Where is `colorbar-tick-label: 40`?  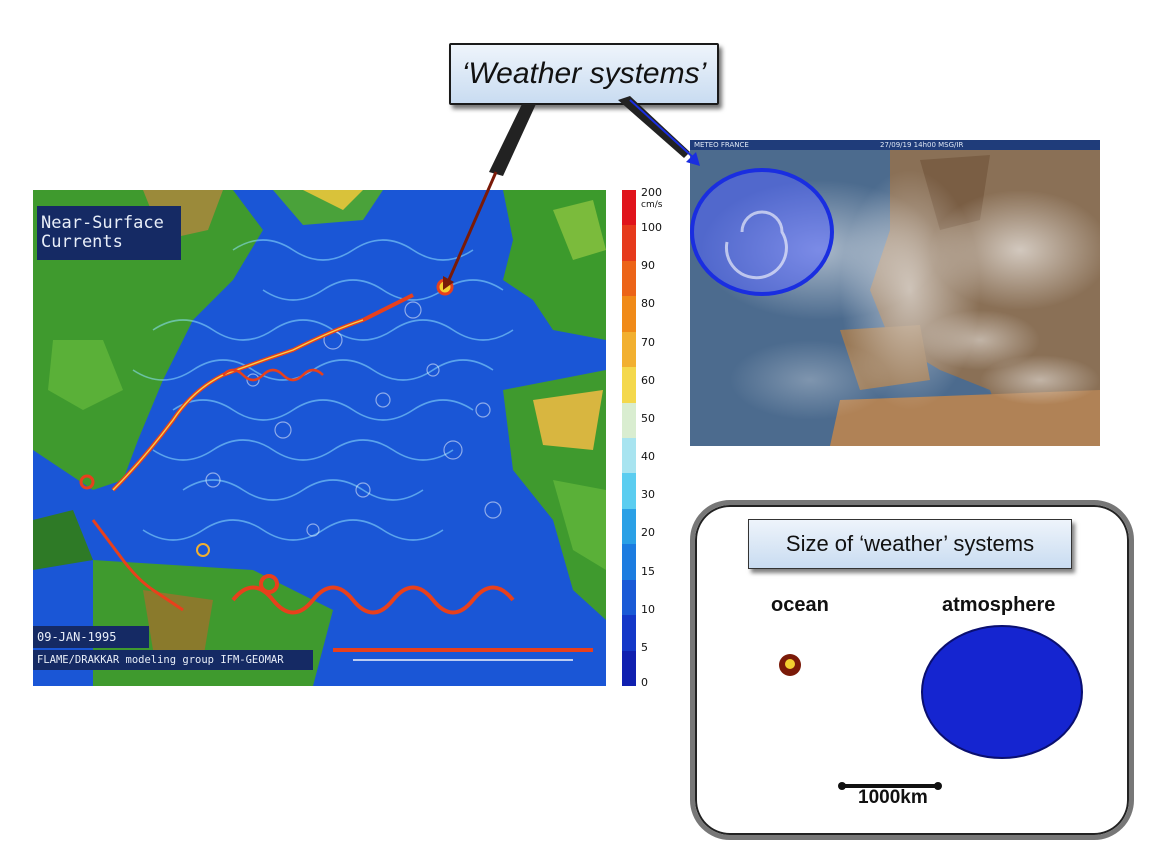 colorbar-tick-label: 40 is located at coordinates (648, 457).